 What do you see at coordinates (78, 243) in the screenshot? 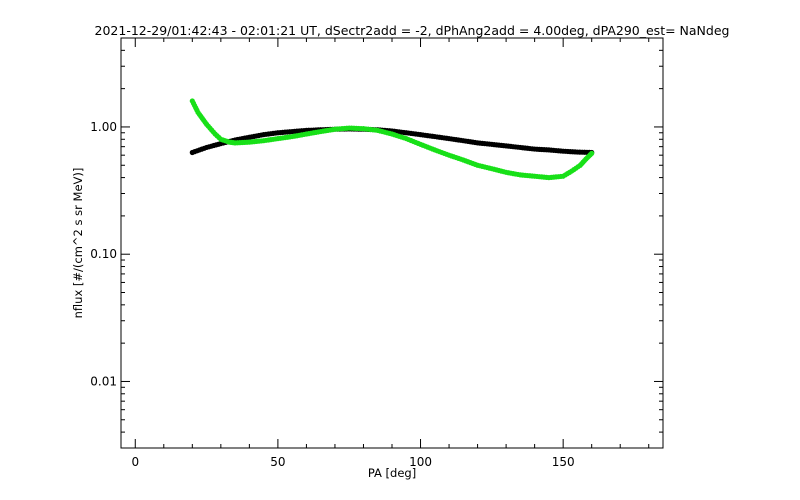
I see `y-axis-label: nflux [#/(cm^2 s sr MeV)]` at bounding box center [78, 243].